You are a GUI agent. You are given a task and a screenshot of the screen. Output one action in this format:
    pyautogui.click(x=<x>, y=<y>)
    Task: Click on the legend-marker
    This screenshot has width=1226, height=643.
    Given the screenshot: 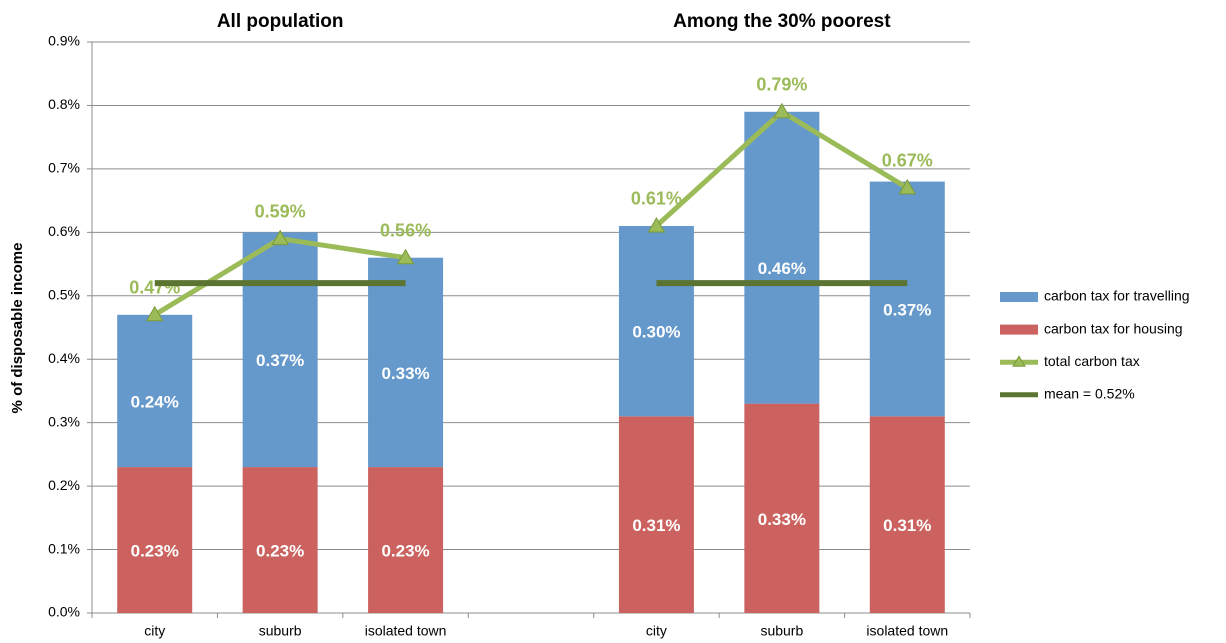 What is the action you would take?
    pyautogui.click(x=1019, y=361)
    